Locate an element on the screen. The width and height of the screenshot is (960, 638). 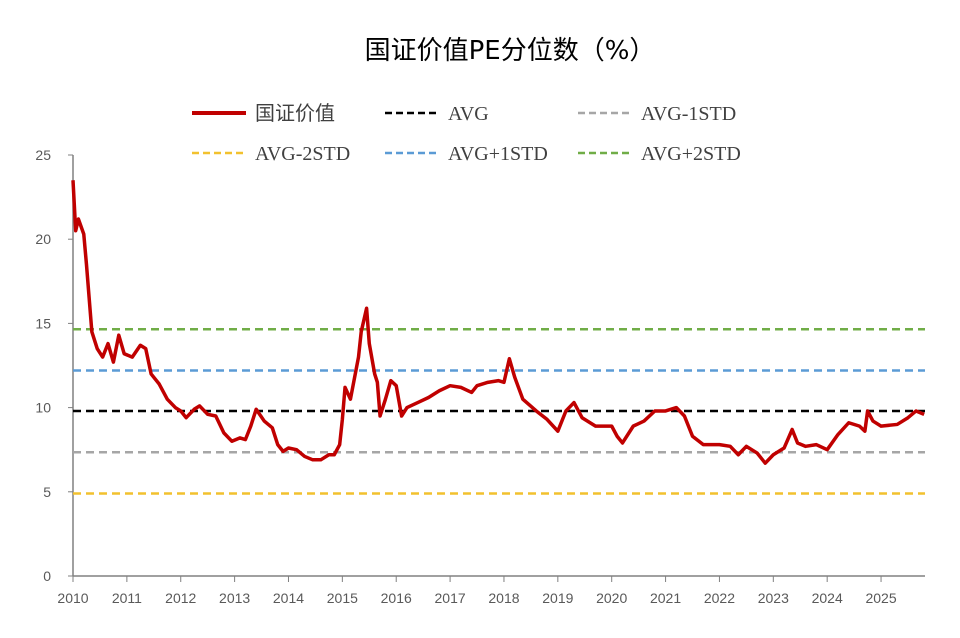
x-tick-label: 2016 is located at coordinates (396, 598).